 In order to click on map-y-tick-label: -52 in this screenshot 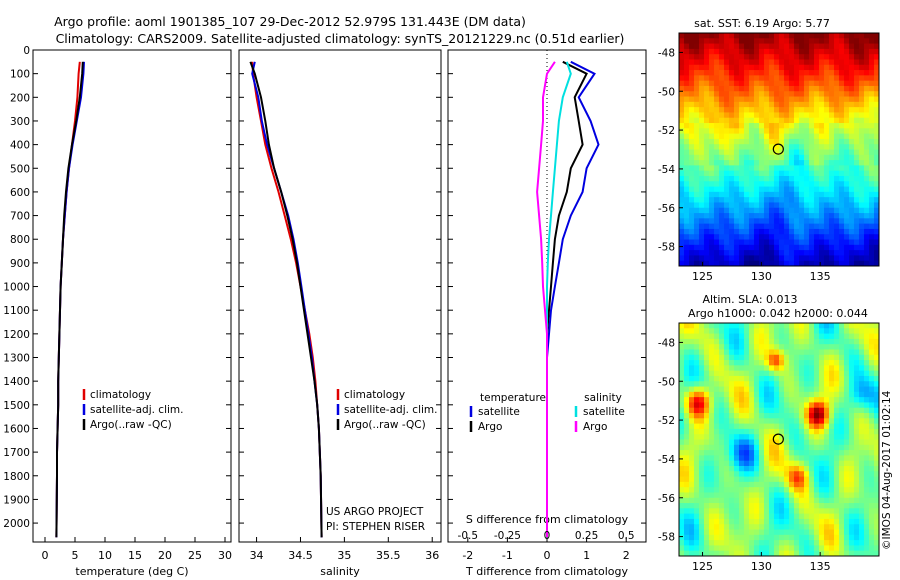, I will do `click(666, 421)`.